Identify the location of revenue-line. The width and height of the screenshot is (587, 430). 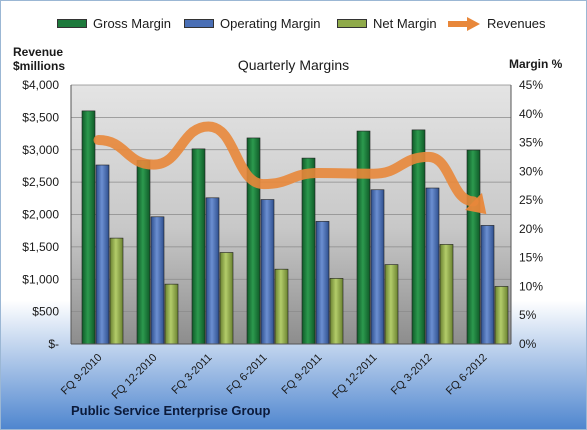
(290, 168).